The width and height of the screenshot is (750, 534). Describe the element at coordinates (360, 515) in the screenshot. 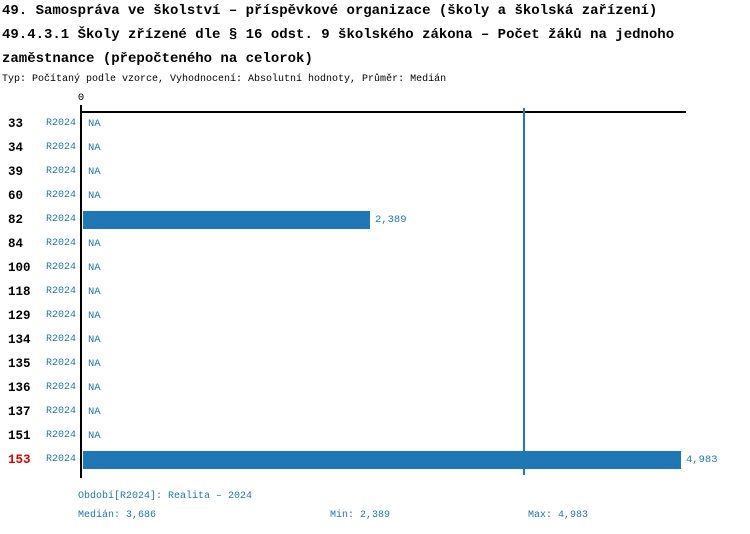

I see `min-stat: Min: 2,389` at that location.